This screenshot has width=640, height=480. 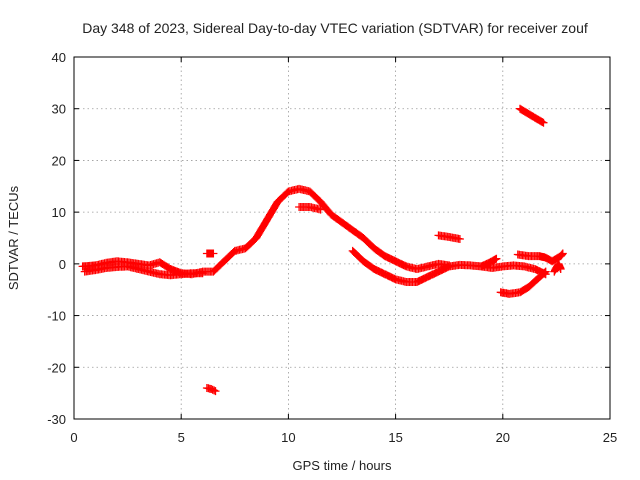 What do you see at coordinates (59, 57) in the screenshot?
I see `y-tick-label: 40` at bounding box center [59, 57].